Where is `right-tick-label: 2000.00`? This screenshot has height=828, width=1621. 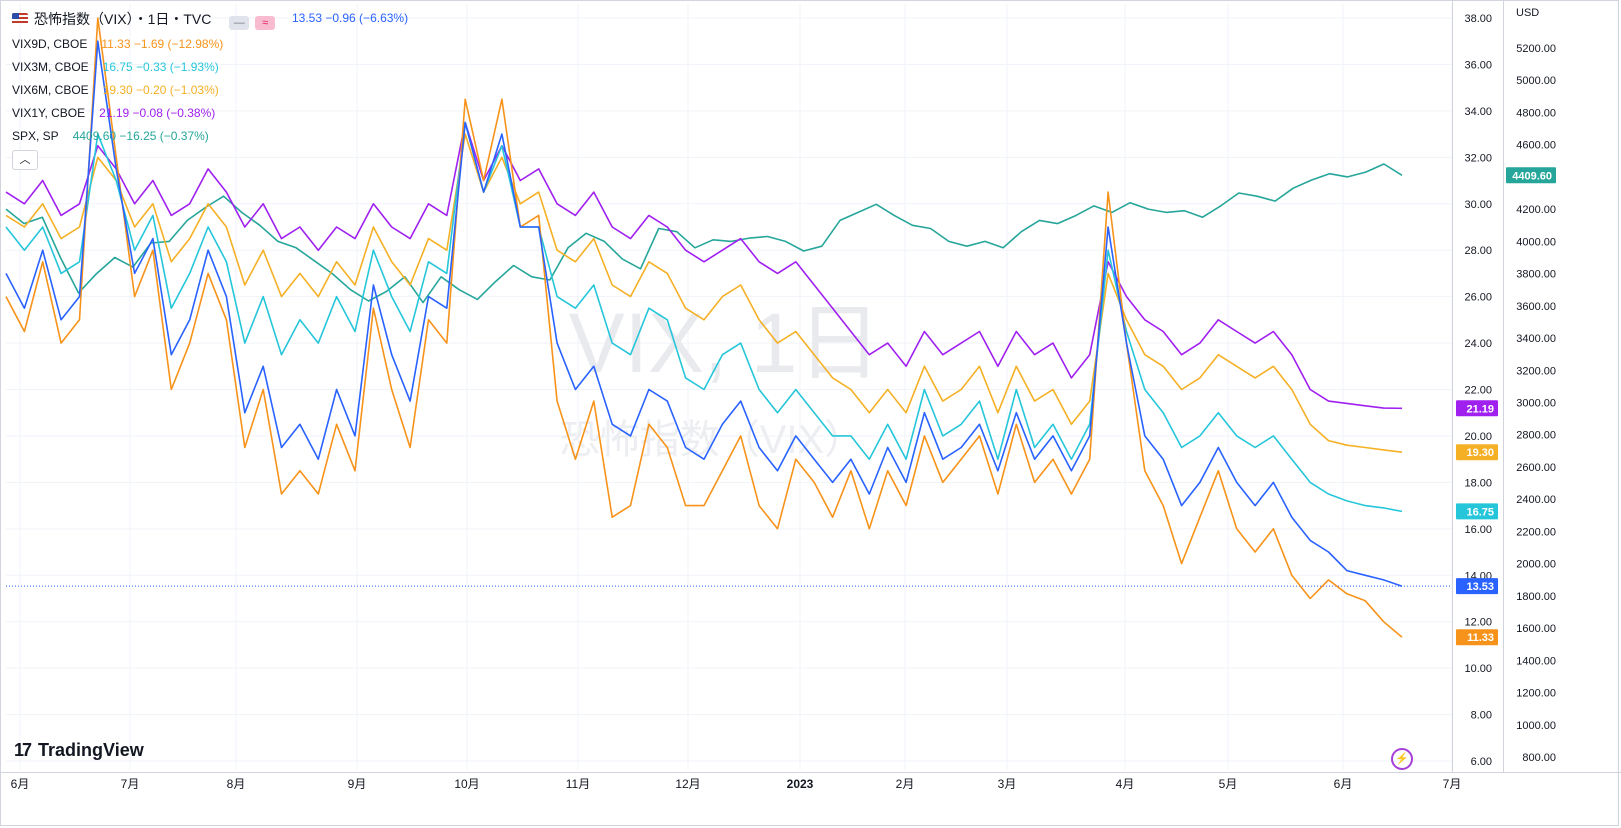 right-tick-label: 2000.00 is located at coordinates (1536, 565).